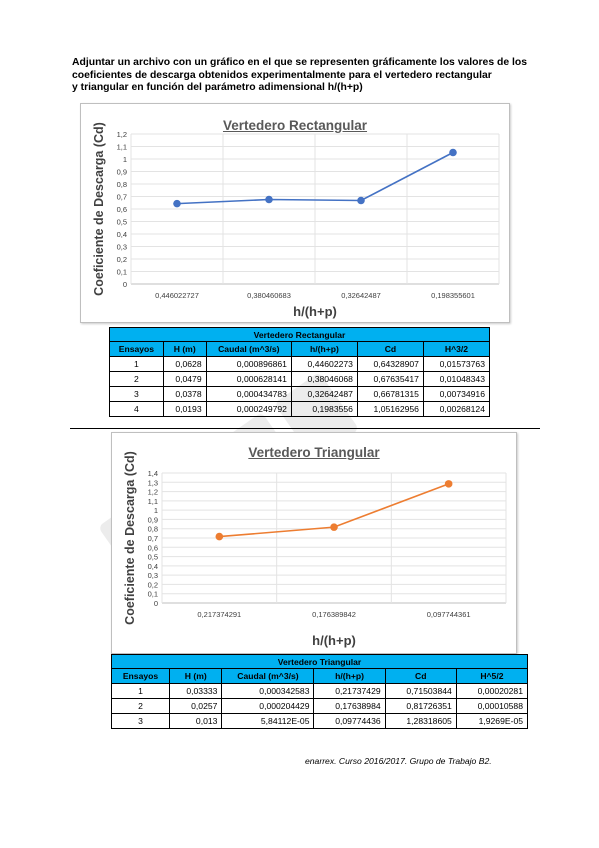 This screenshot has height=848, width=599. What do you see at coordinates (456, 394) in the screenshot?
I see `table-cell: 0,00734916` at bounding box center [456, 394].